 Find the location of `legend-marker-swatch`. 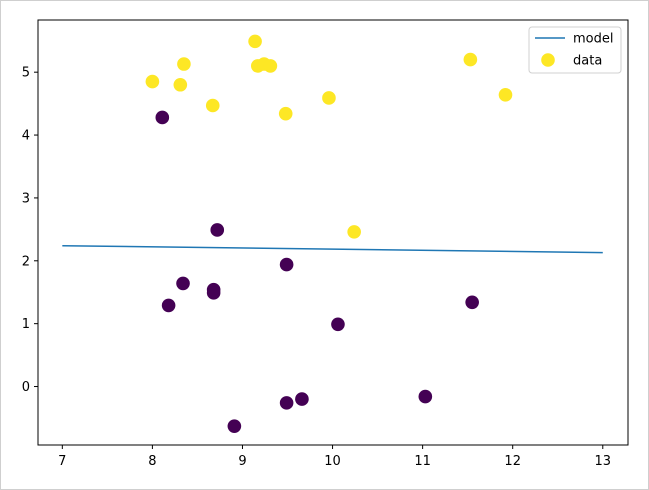

legend-marker-swatch is located at coordinates (548, 60).